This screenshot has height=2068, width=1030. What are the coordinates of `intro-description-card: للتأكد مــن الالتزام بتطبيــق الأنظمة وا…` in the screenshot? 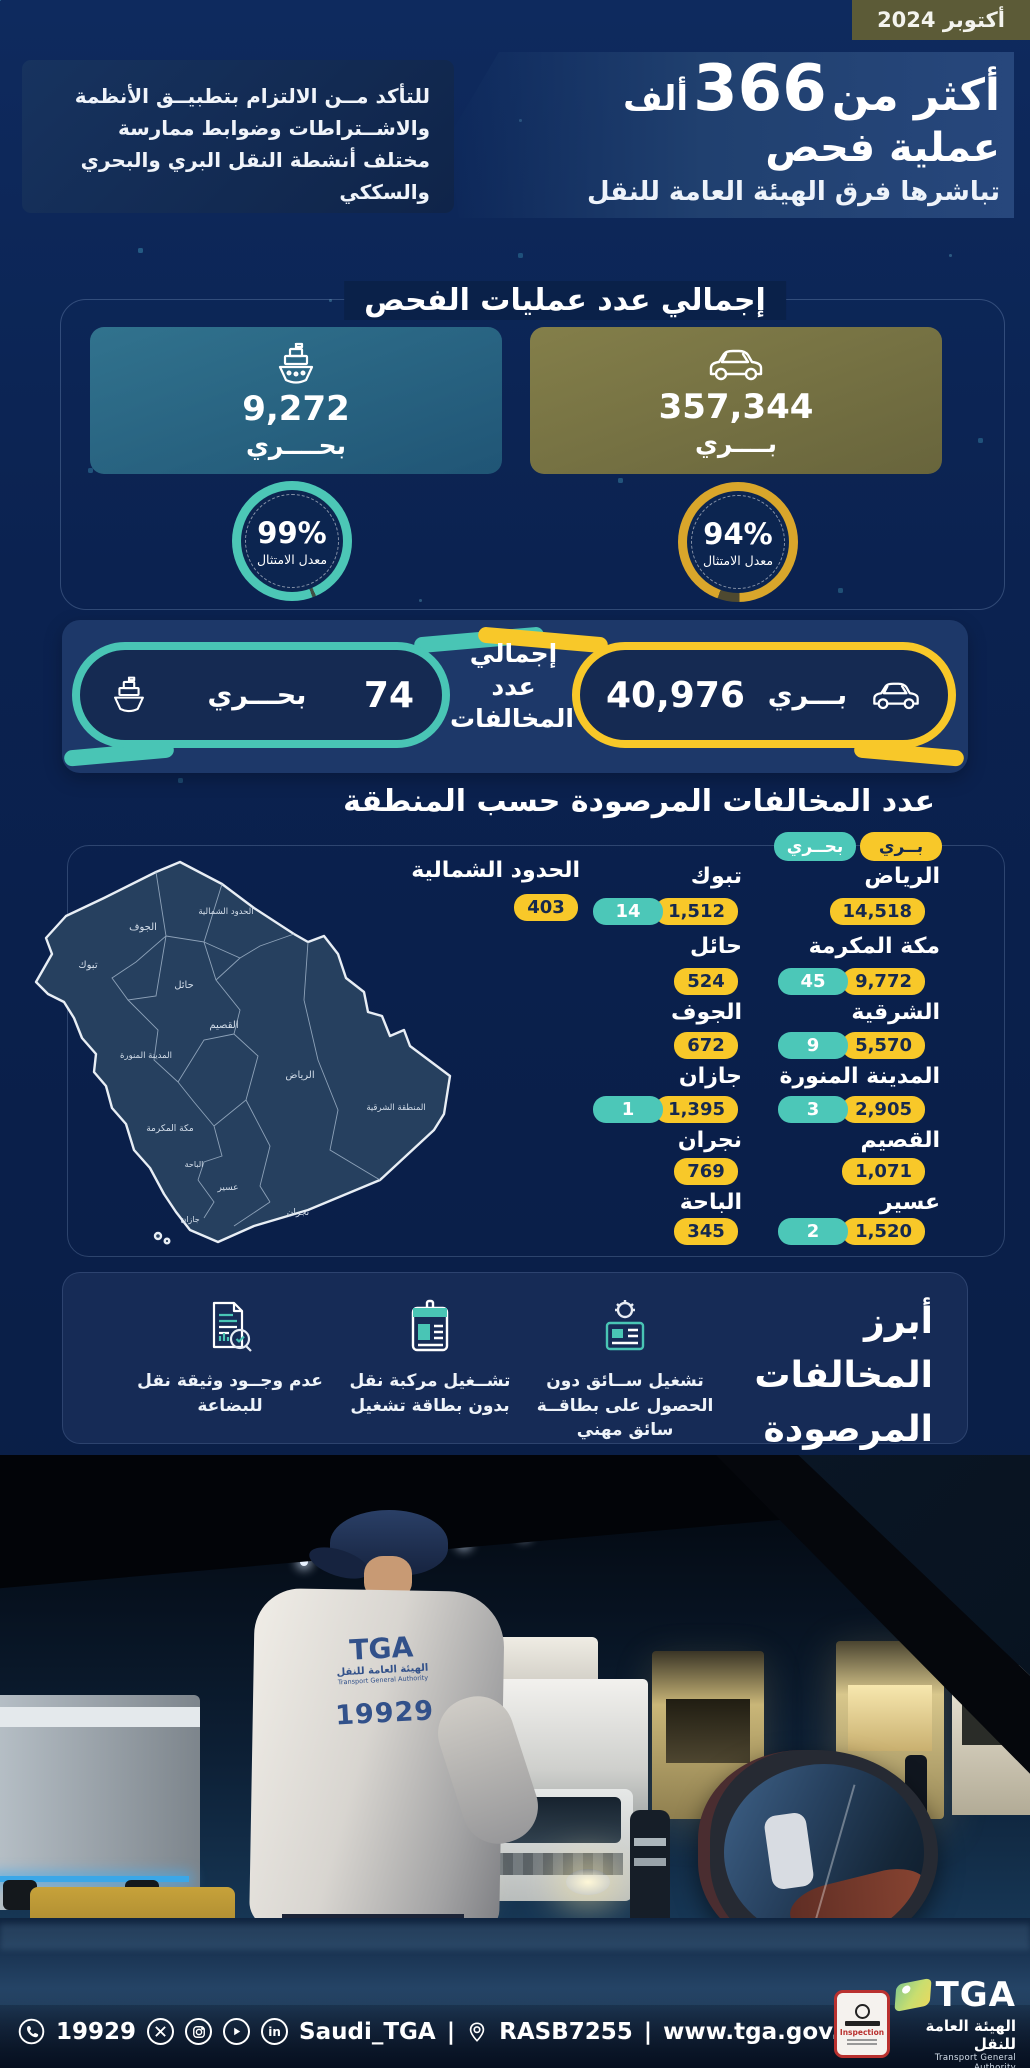 It's located at (238, 136).